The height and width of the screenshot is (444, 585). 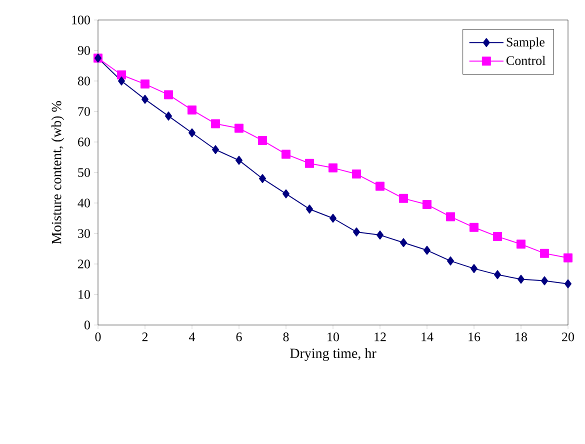 I want to click on legend-label: Sample, so click(x=525, y=43).